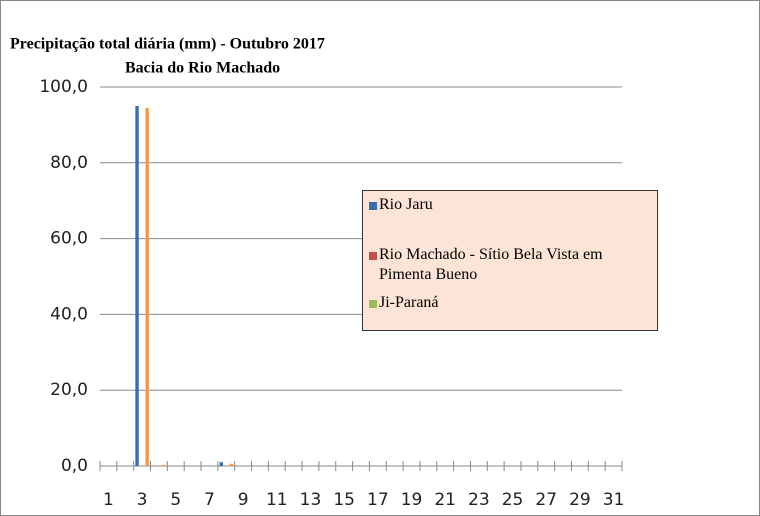 The height and width of the screenshot is (516, 760). What do you see at coordinates (69, 163) in the screenshot?
I see `y-tick-label: 80,0` at bounding box center [69, 163].